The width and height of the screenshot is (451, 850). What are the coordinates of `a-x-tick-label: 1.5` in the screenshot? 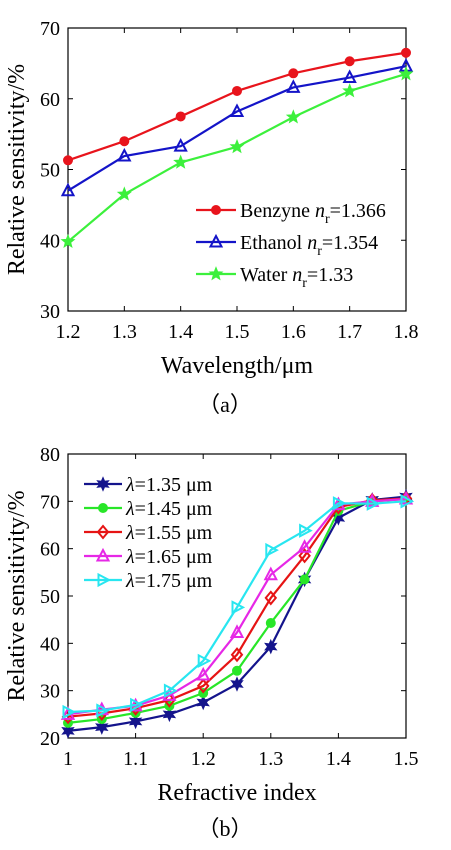 It's located at (237, 332).